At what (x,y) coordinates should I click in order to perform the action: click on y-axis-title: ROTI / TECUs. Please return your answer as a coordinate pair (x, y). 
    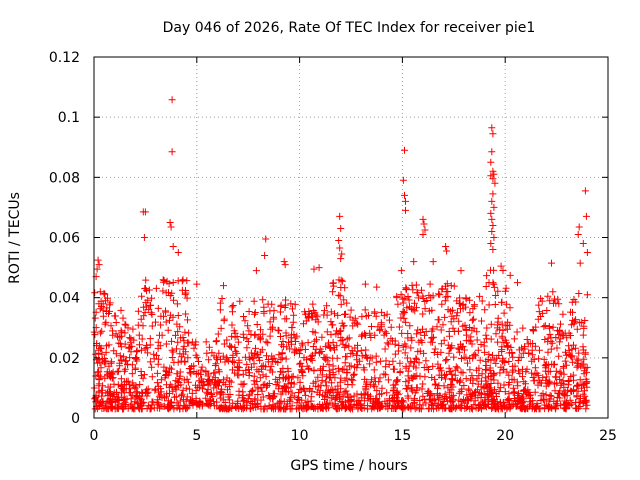
    Looking at the image, I should click on (15, 238).